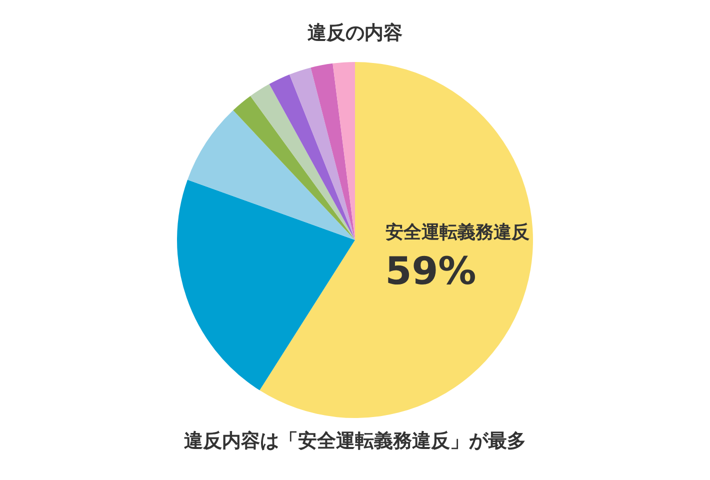 The image size is (710, 480). What do you see at coordinates (355, 33) in the screenshot?
I see `chart-title: 違反の内容` at bounding box center [355, 33].